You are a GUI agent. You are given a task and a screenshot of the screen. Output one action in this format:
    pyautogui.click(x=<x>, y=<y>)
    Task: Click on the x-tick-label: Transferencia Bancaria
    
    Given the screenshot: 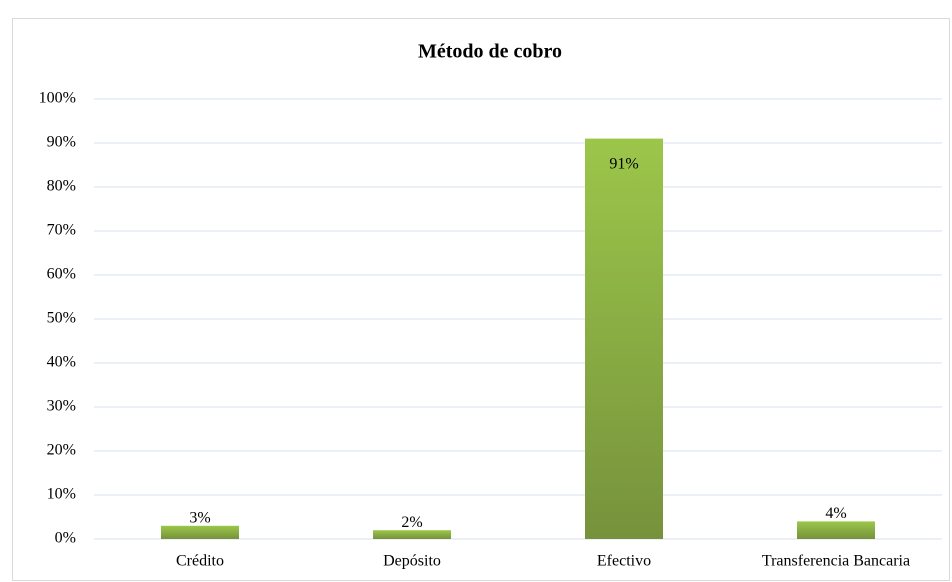 What is the action you would take?
    pyautogui.click(x=836, y=561)
    